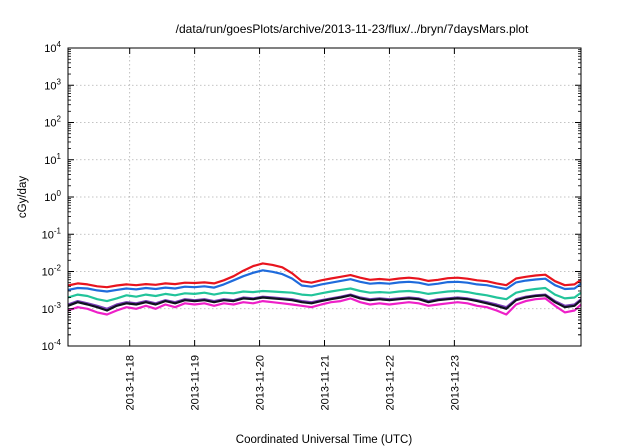  What do you see at coordinates (326, 382) in the screenshot?
I see `x-tick-label: 2013-11-21` at bounding box center [326, 382].